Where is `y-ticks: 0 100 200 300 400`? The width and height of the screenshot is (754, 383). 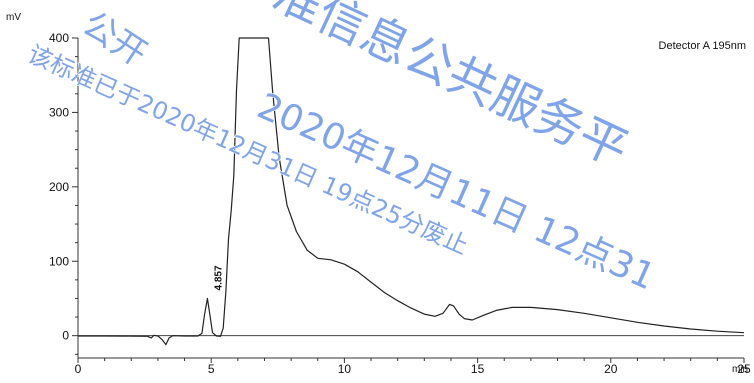 y-ticks: 0 100 200 300 400 is located at coordinates (63, 193).